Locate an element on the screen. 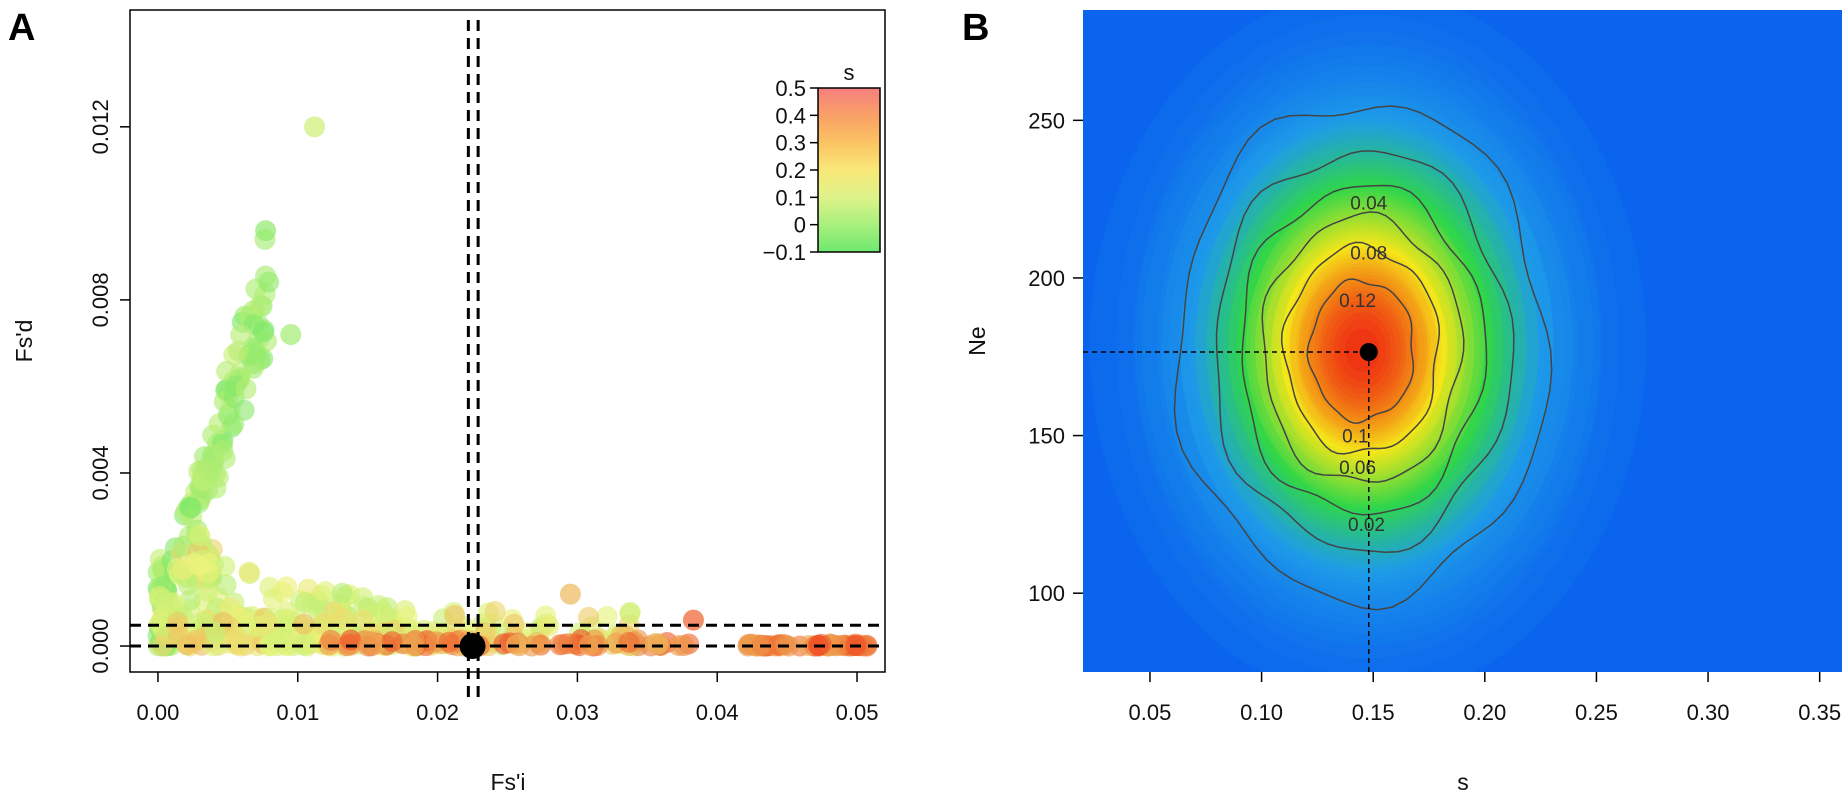  x-tick-label: 0.20 is located at coordinates (1484, 712).